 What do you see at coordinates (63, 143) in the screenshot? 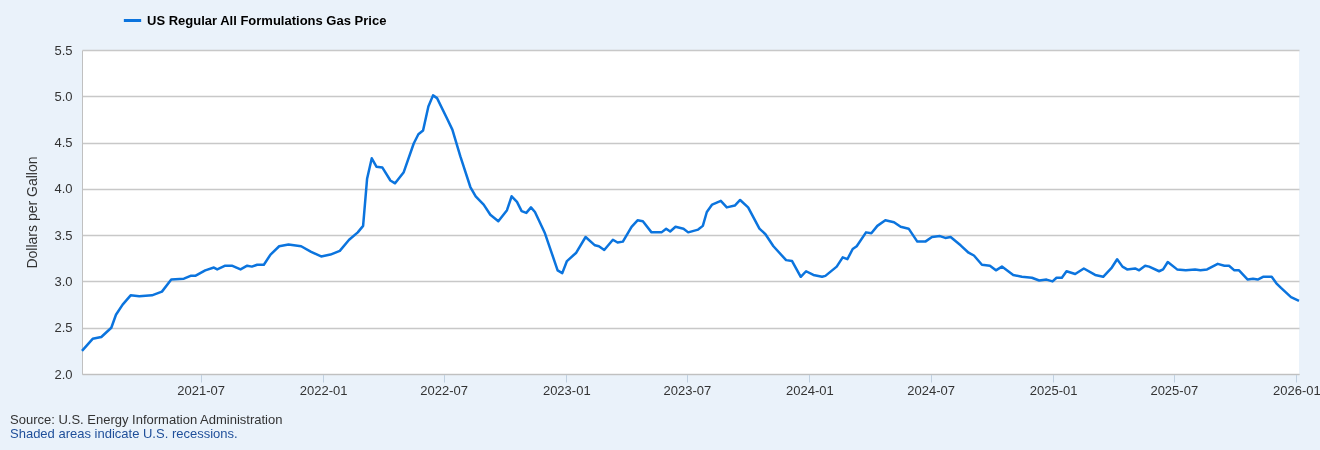
I see `y-tick-label: 4.5` at bounding box center [63, 143].